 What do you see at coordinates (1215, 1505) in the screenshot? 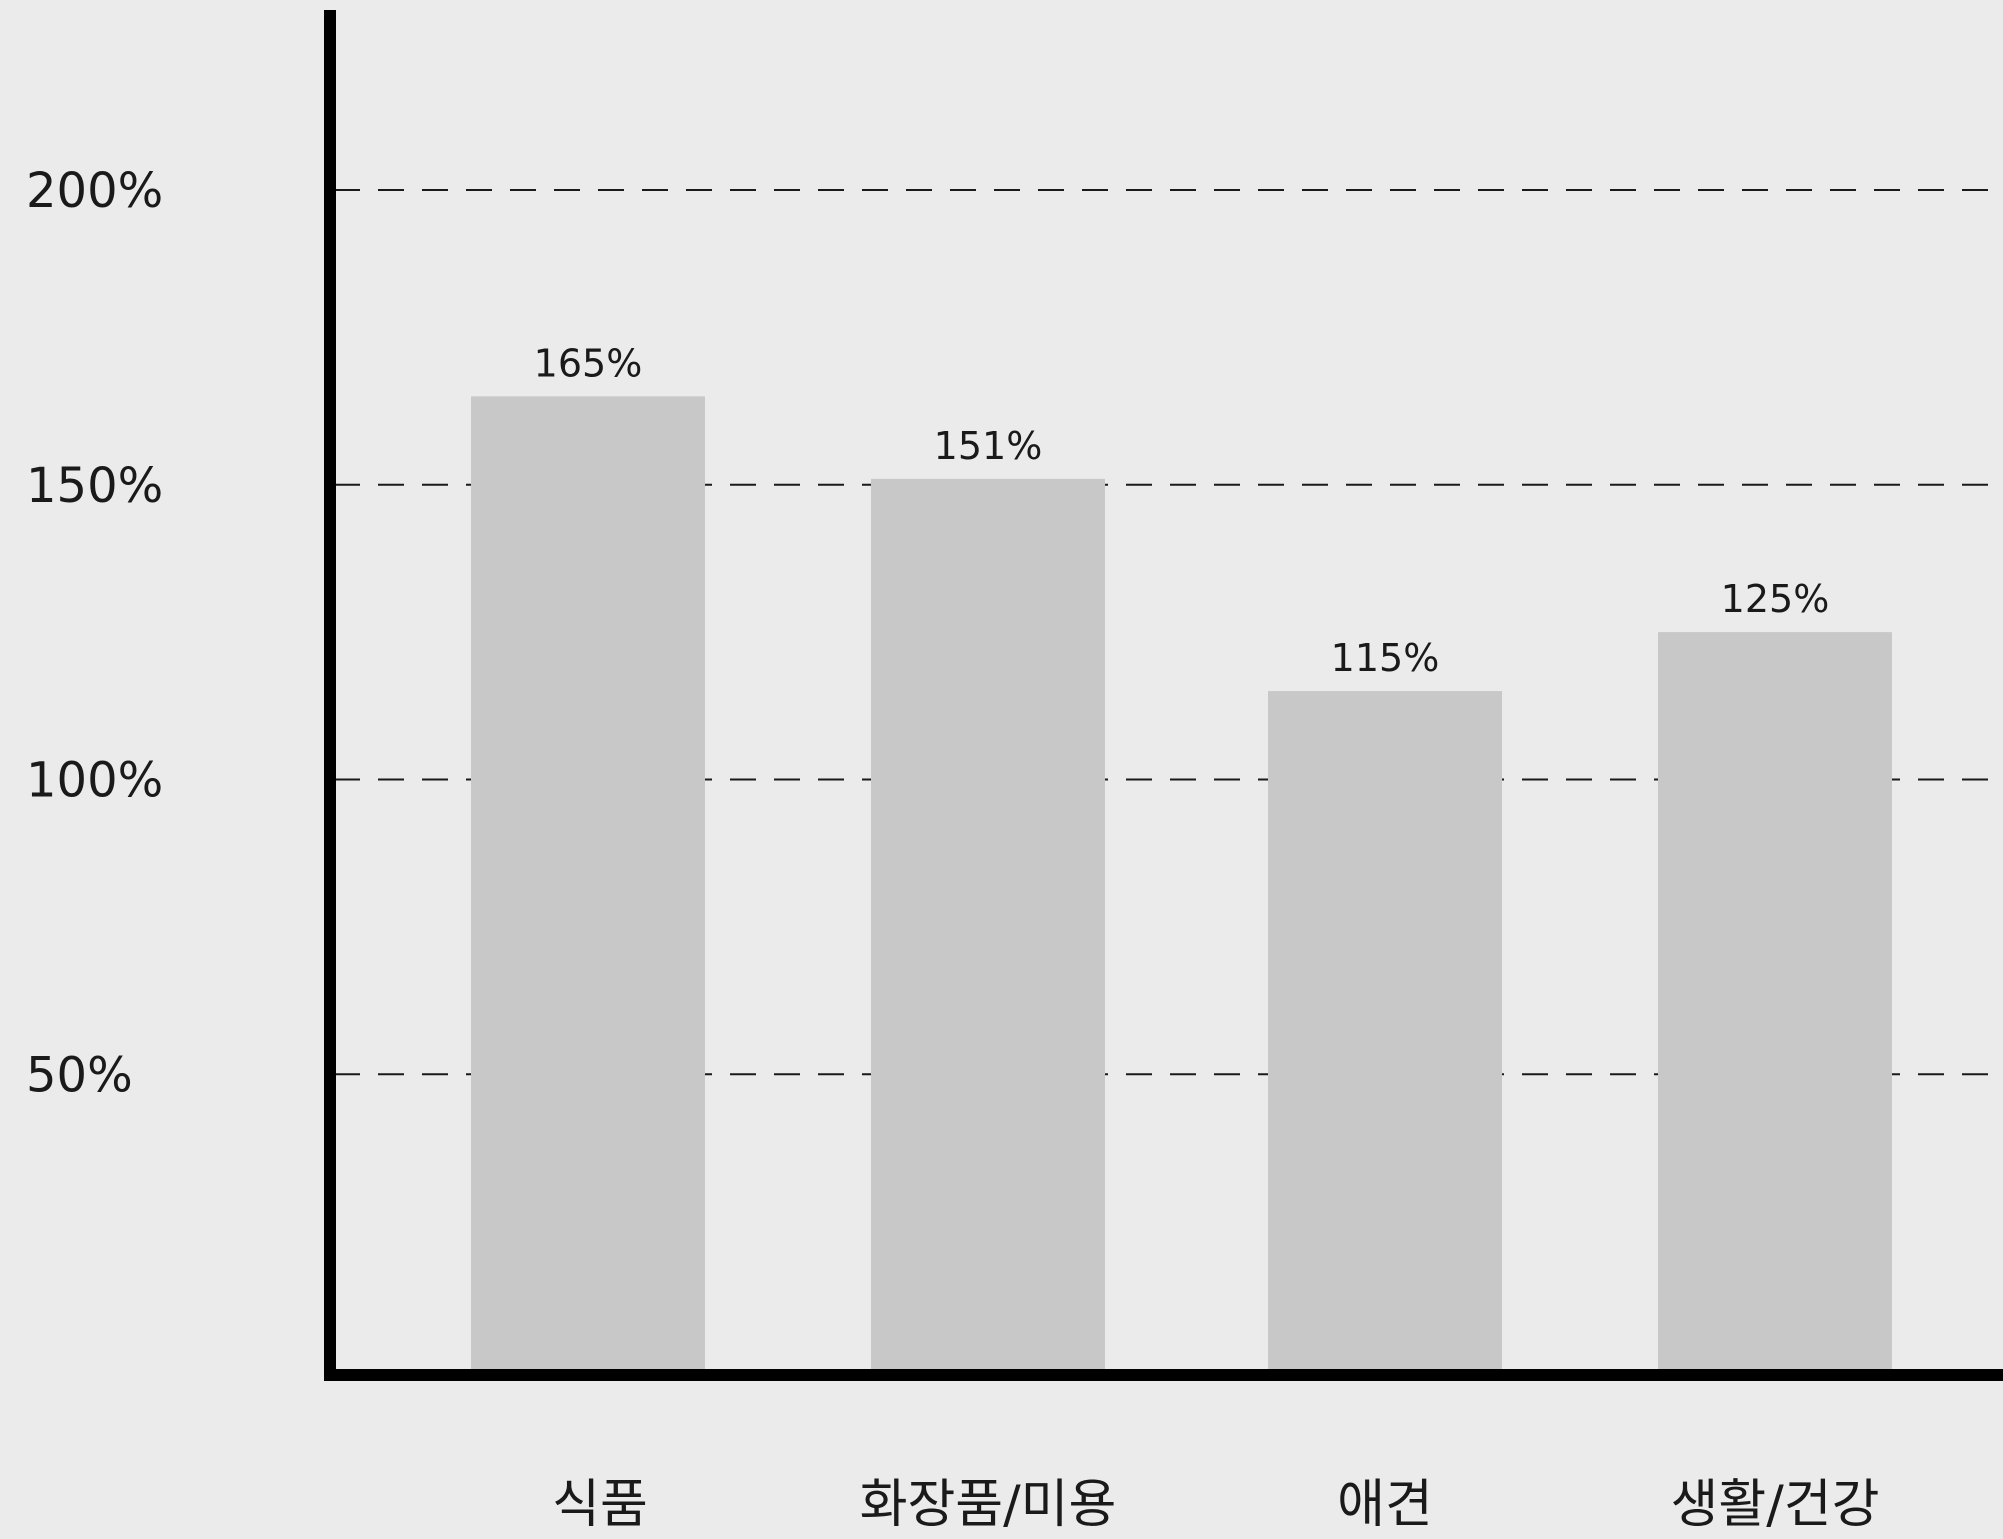
I see `category-labels: 식품 화장품/미용 애견 생활/건강` at bounding box center [1215, 1505].